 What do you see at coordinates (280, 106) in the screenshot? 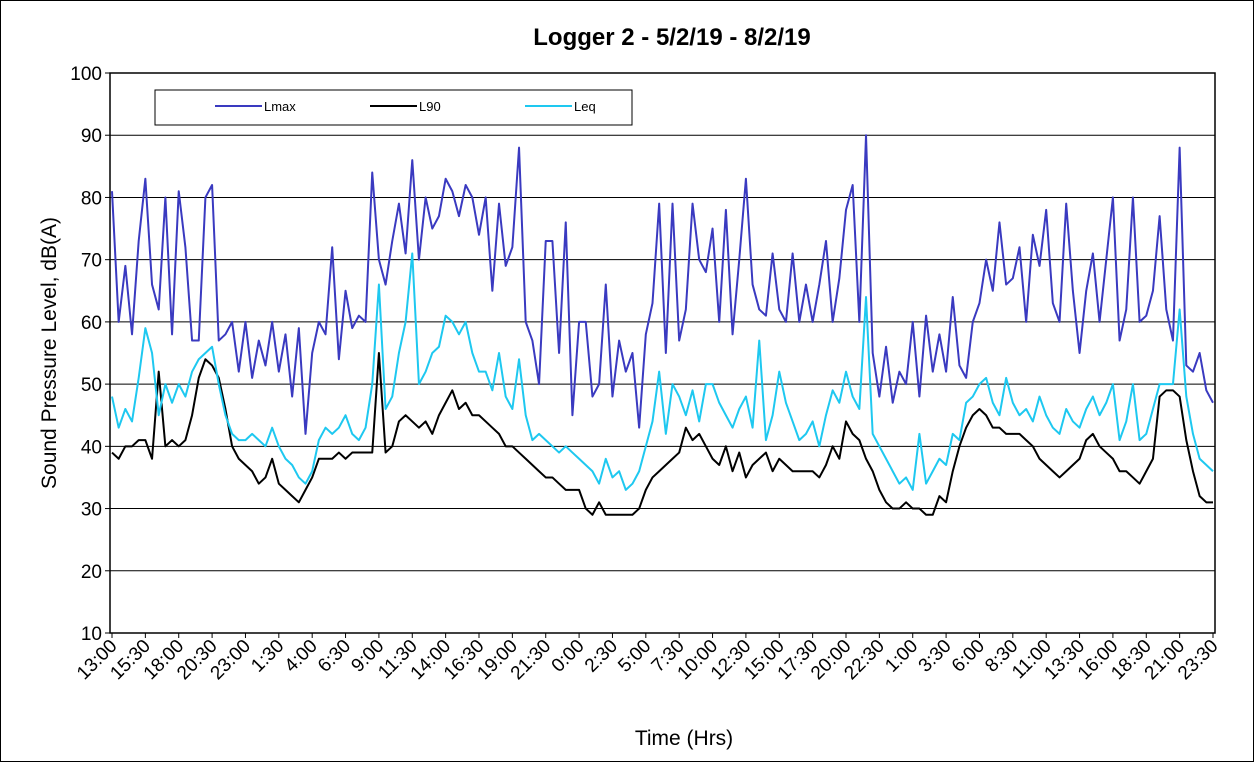
I see `legend-label: Lmax` at bounding box center [280, 106].